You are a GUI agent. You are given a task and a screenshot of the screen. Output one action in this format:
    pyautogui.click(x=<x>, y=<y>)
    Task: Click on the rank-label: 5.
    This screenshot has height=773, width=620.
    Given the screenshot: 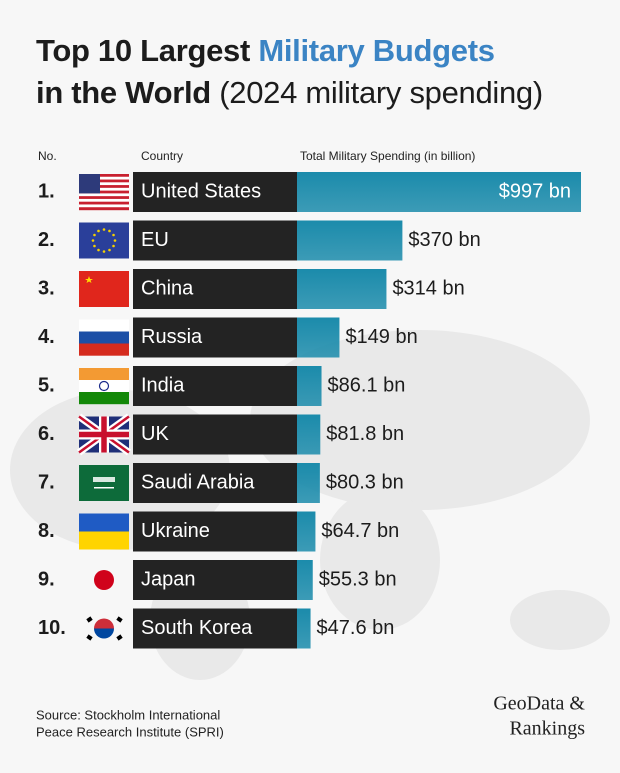 What is the action you would take?
    pyautogui.click(x=46, y=385)
    